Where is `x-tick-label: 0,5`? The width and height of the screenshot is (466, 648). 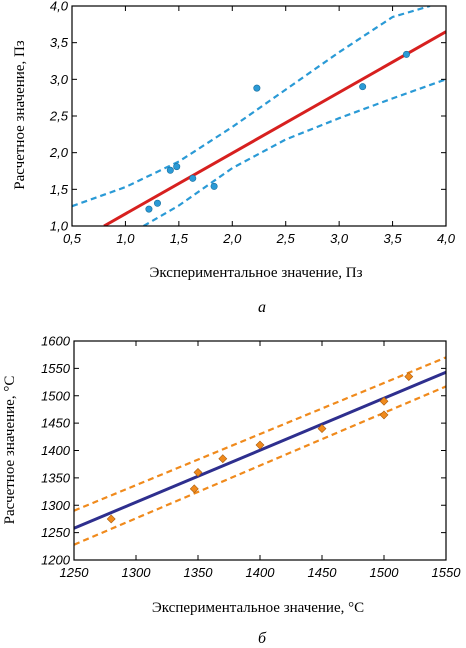 x-tick-label: 0,5 is located at coordinates (72, 238).